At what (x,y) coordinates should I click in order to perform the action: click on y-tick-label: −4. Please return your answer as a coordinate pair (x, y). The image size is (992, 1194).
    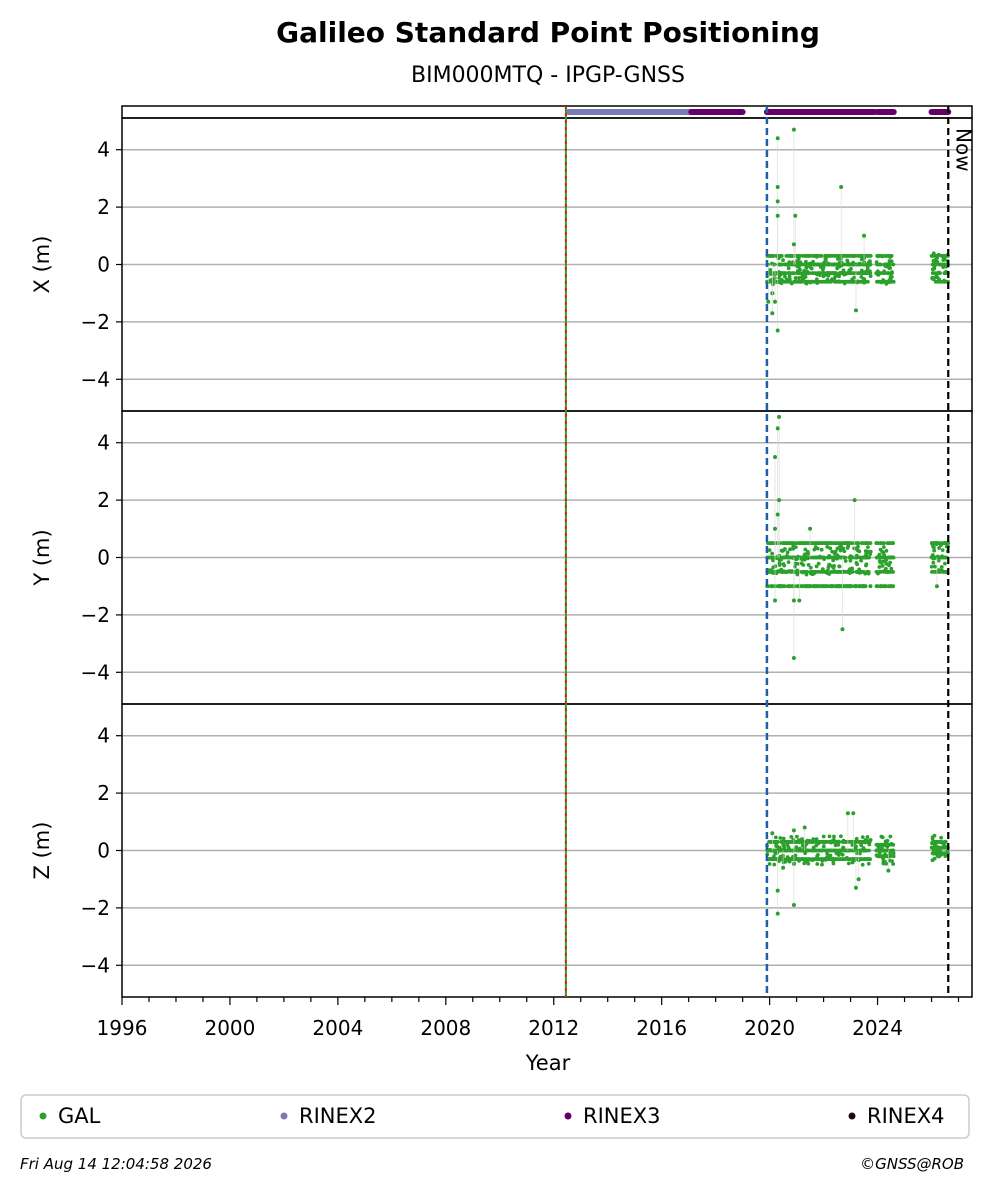
    Looking at the image, I should click on (95, 965).